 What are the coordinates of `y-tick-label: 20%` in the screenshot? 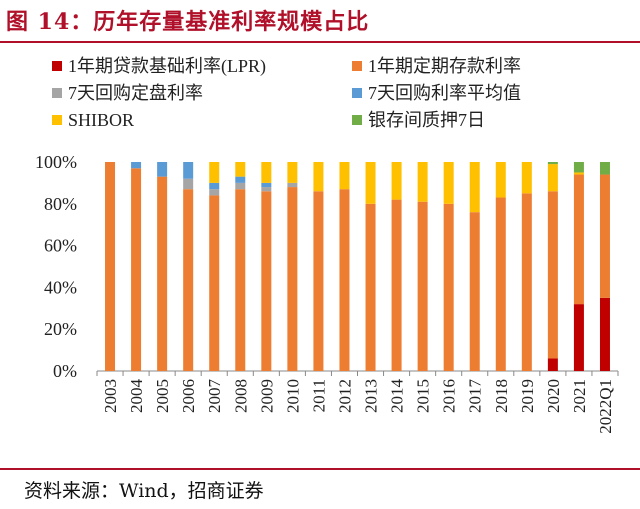 It's located at (60, 329).